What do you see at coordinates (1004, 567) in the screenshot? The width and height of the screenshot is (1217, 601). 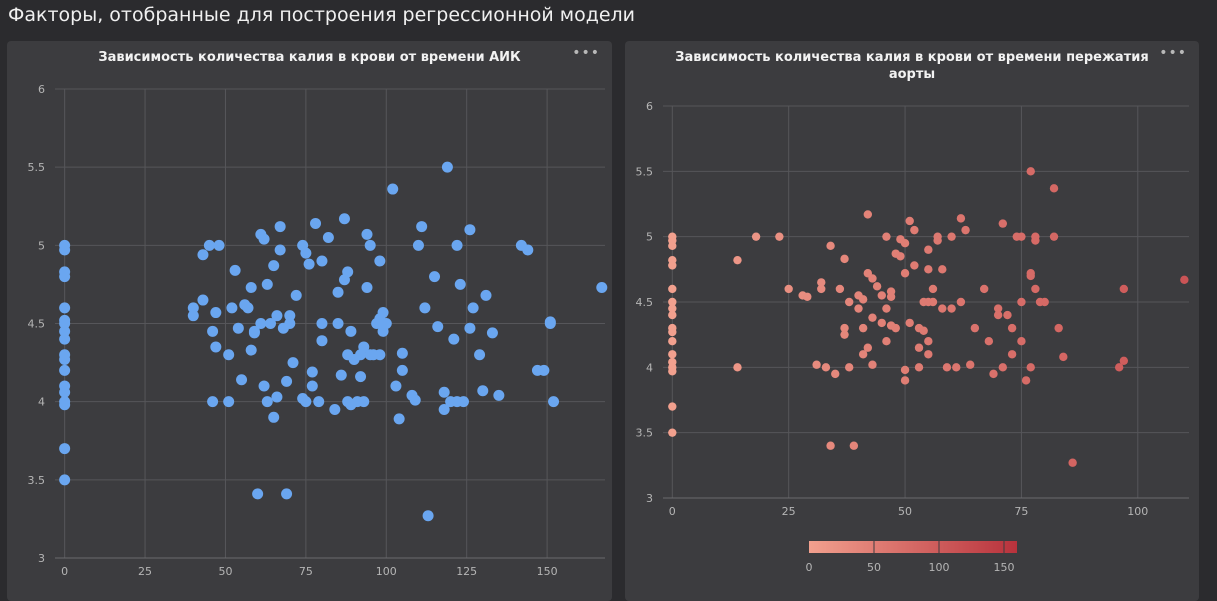 I see `color-scale-tick-label: 150` at bounding box center [1004, 567].